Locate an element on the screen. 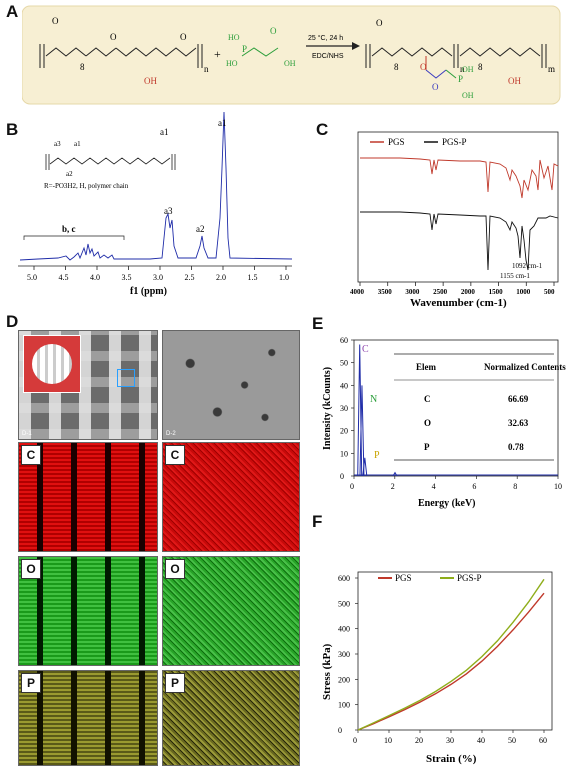 This screenshot has width=568, height=768. ho-group: HO is located at coordinates (232, 63).